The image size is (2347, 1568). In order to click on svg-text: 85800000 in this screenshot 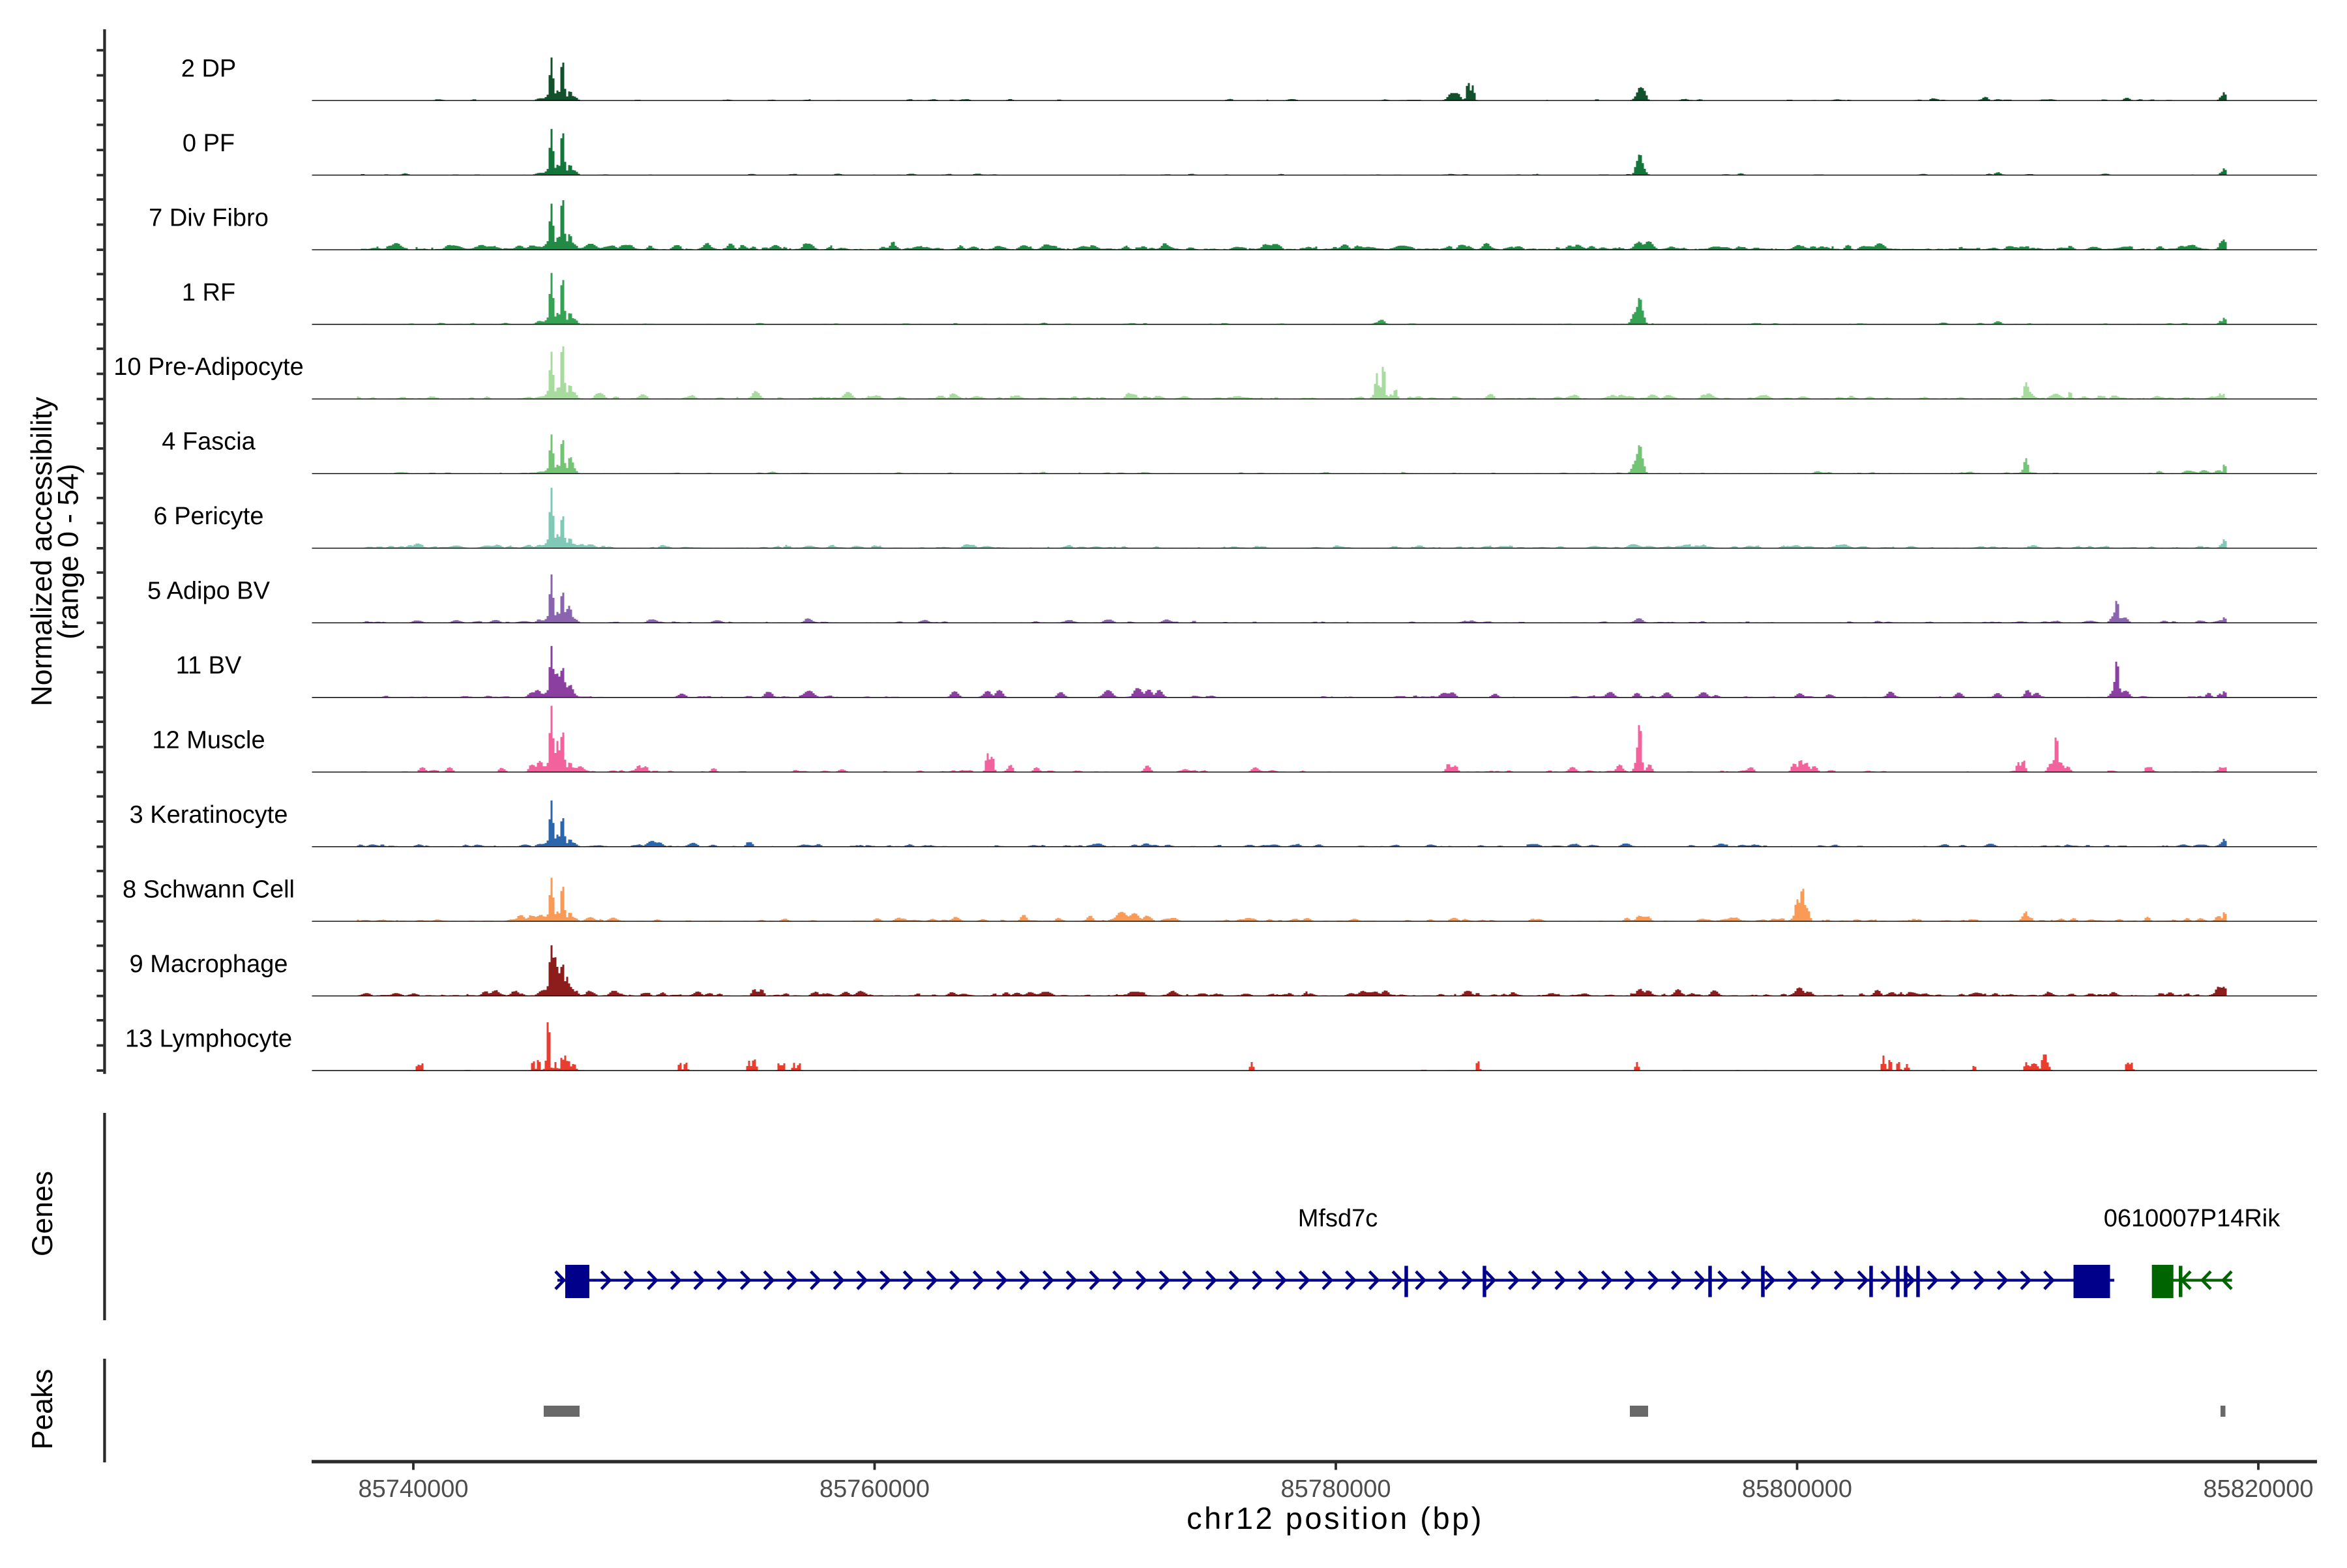, I will do `click(1797, 1489)`.